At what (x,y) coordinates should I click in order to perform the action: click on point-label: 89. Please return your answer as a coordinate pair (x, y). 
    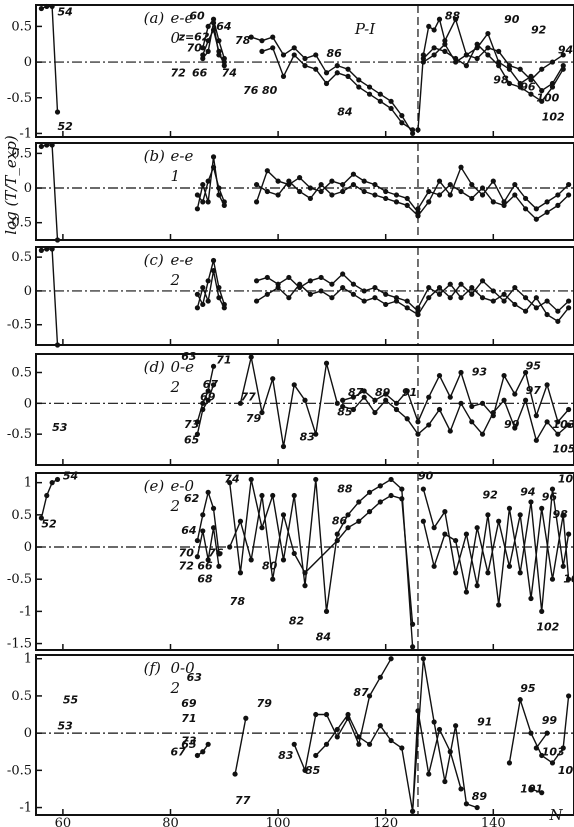
    Looking at the image, I should click on (480, 796).